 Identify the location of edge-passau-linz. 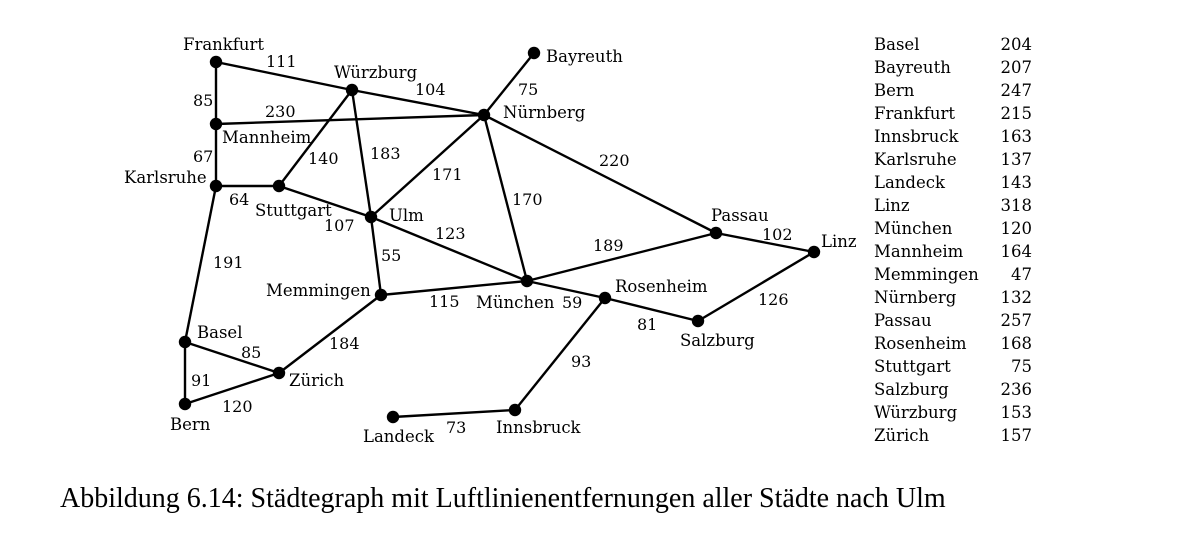
(765, 242).